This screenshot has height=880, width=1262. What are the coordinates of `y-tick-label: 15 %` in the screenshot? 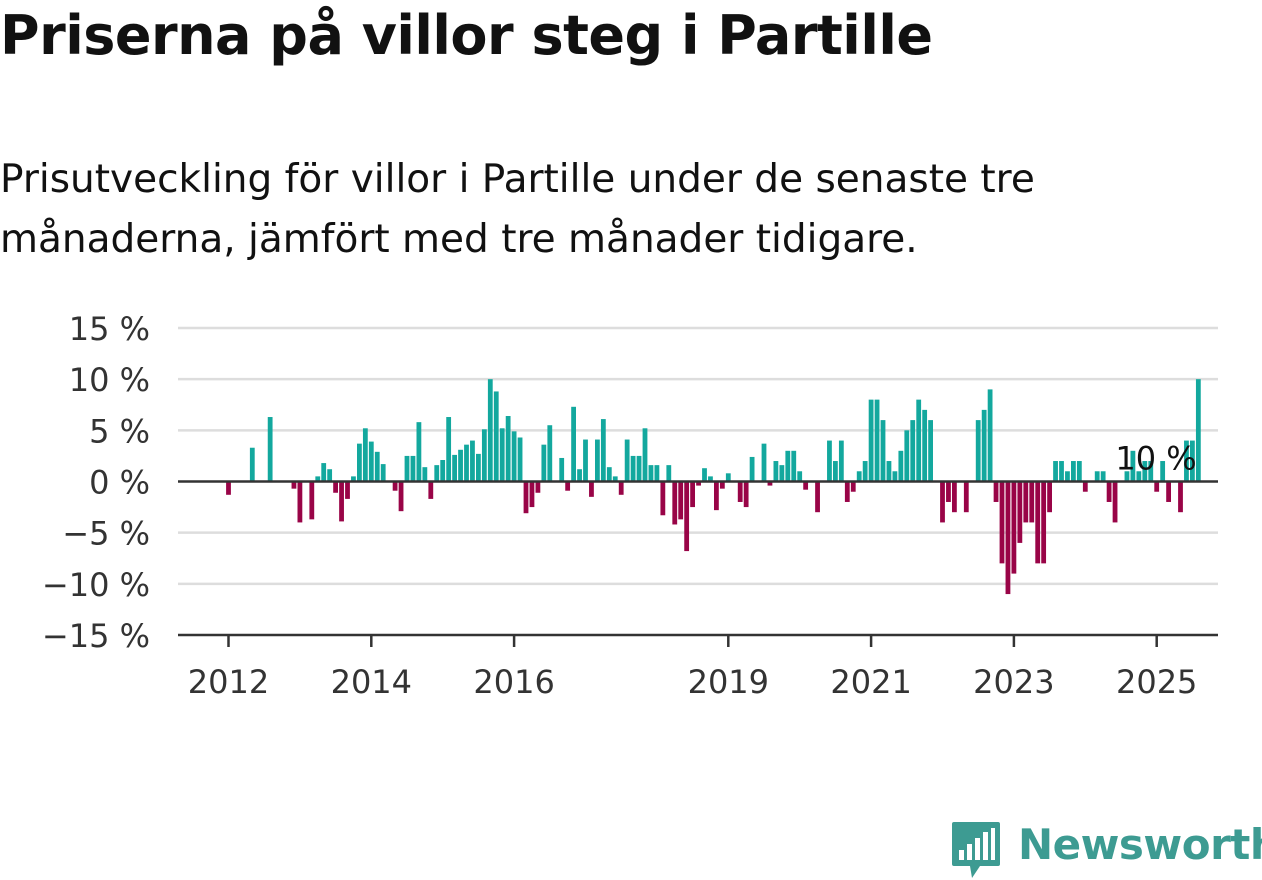 It's located at (109, 329).